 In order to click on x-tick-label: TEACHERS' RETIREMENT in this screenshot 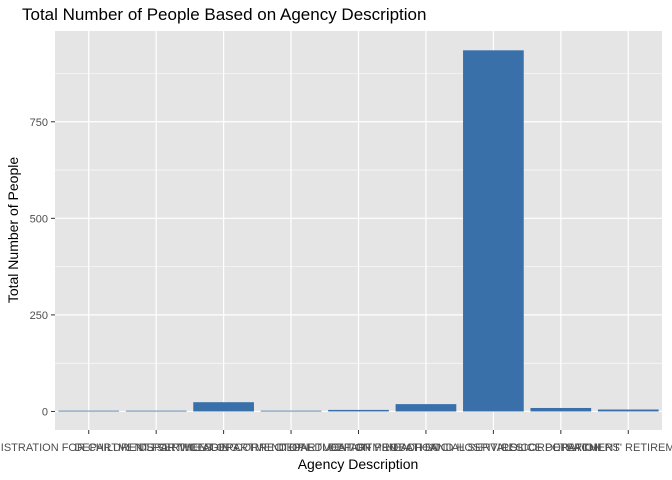, I will do `click(616, 448)`.